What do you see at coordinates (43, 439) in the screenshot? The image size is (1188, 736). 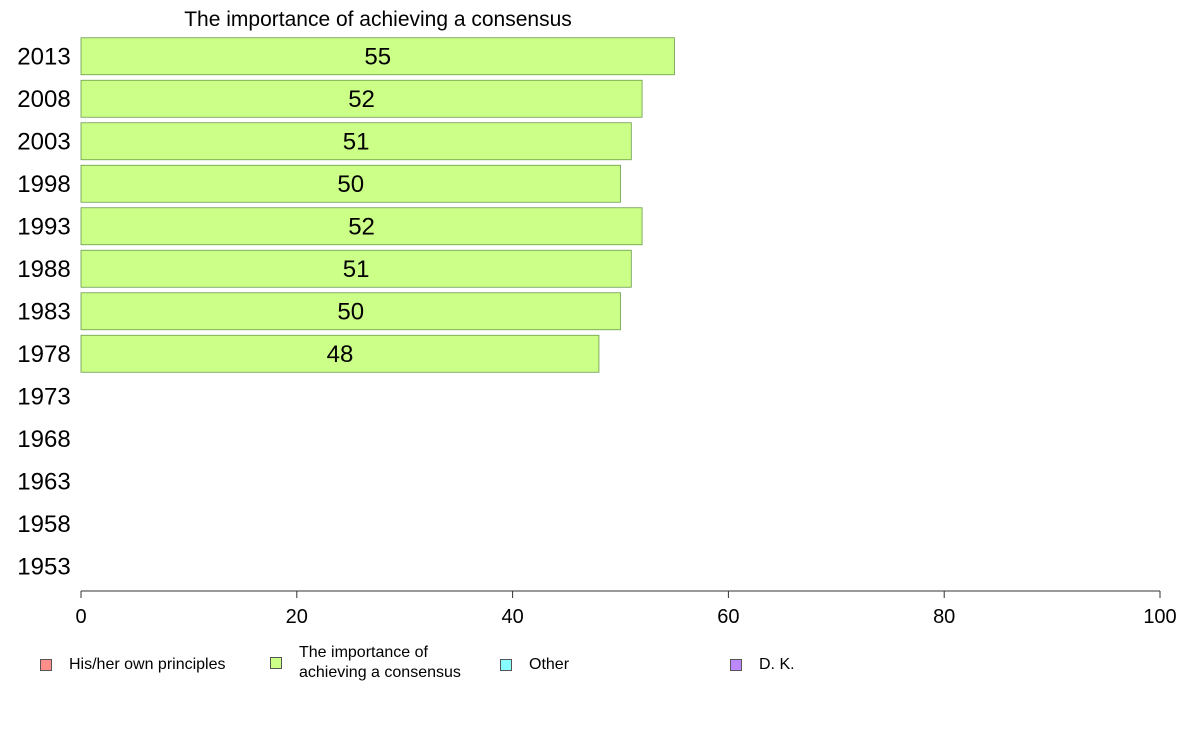 I see `y-tick-label: 1968` at bounding box center [43, 439].